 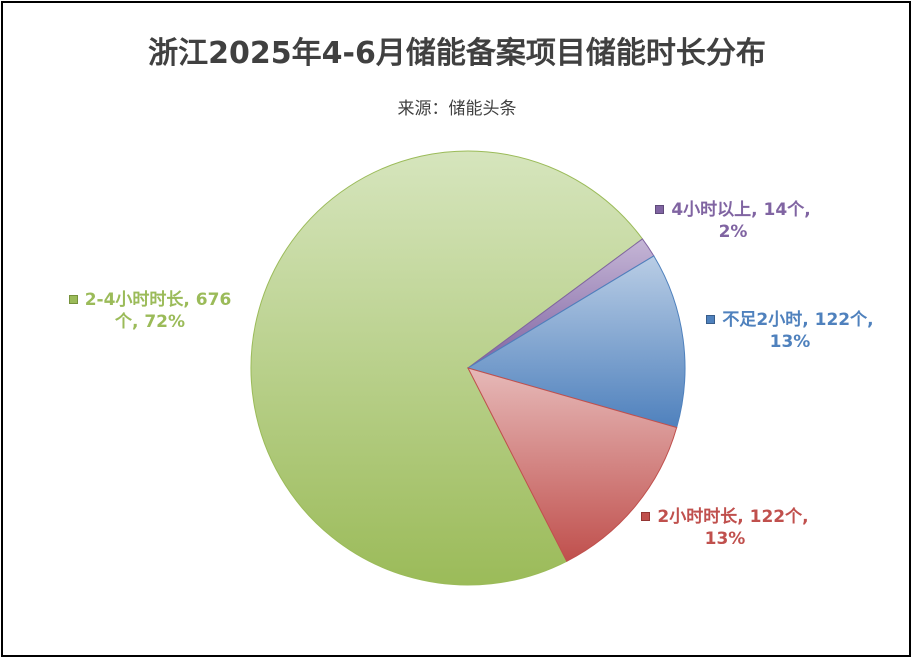 What do you see at coordinates (457, 109) in the screenshot?
I see `chart-subtitle: 来源：储能头条` at bounding box center [457, 109].